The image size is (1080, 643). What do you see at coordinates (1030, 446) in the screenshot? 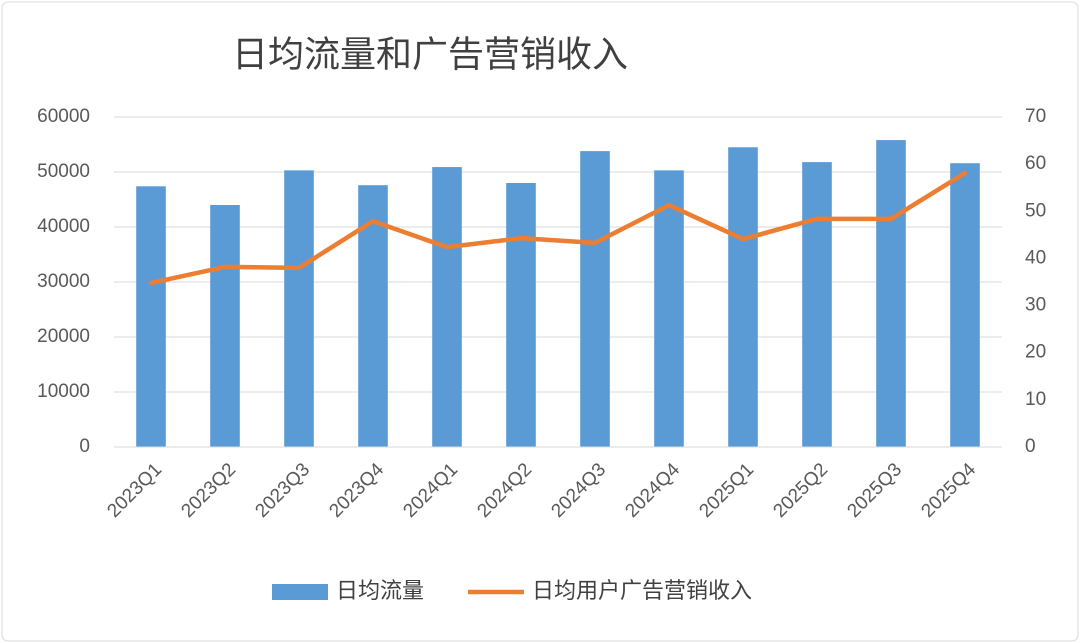
I see `y2-tick-label: 0` at bounding box center [1030, 446].